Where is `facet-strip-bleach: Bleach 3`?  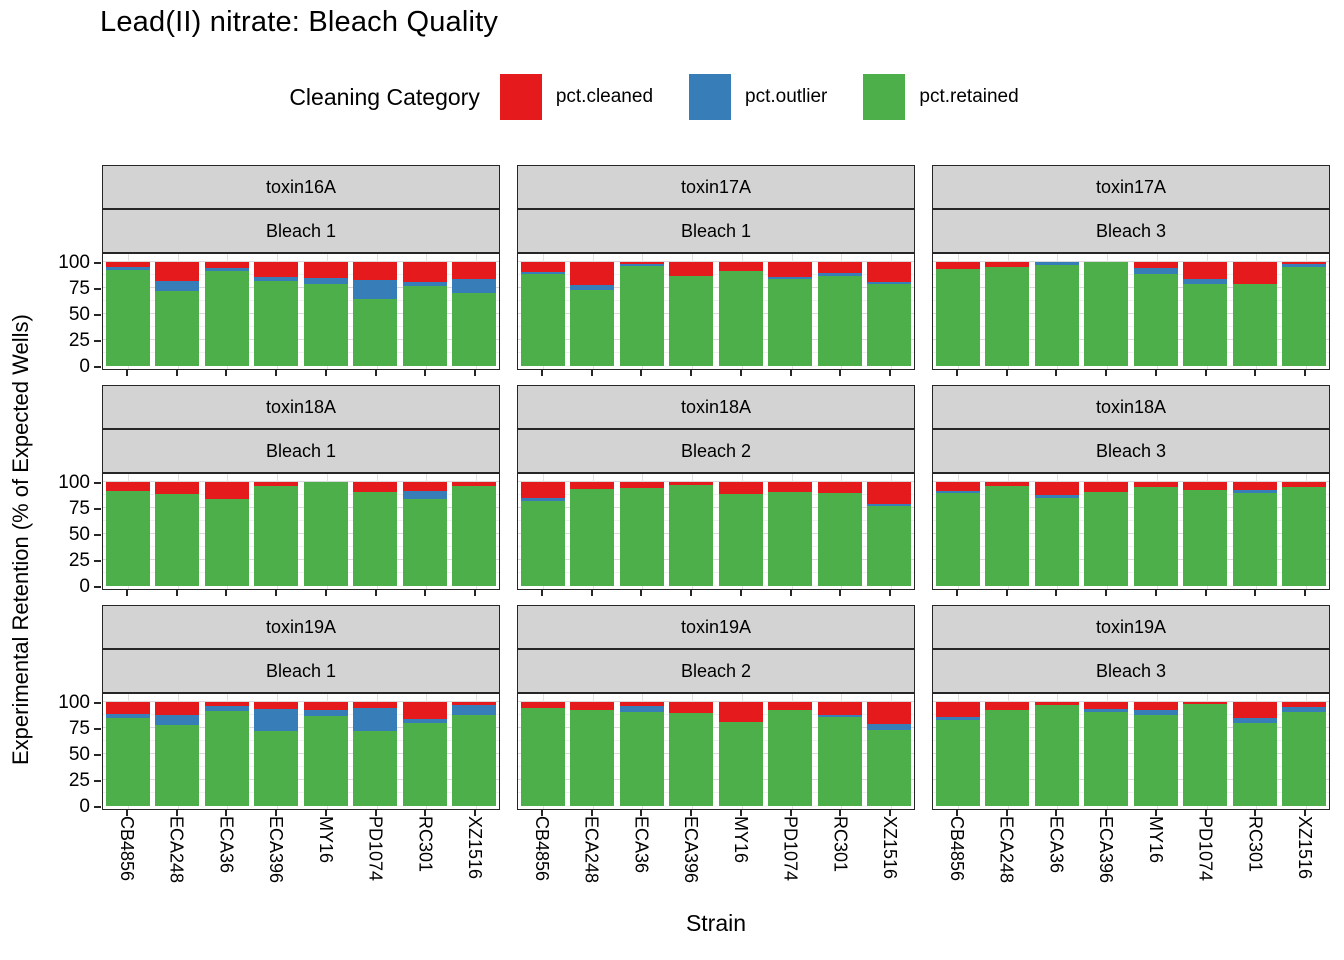 facet-strip-bleach: Bleach 3 is located at coordinates (1131, 671).